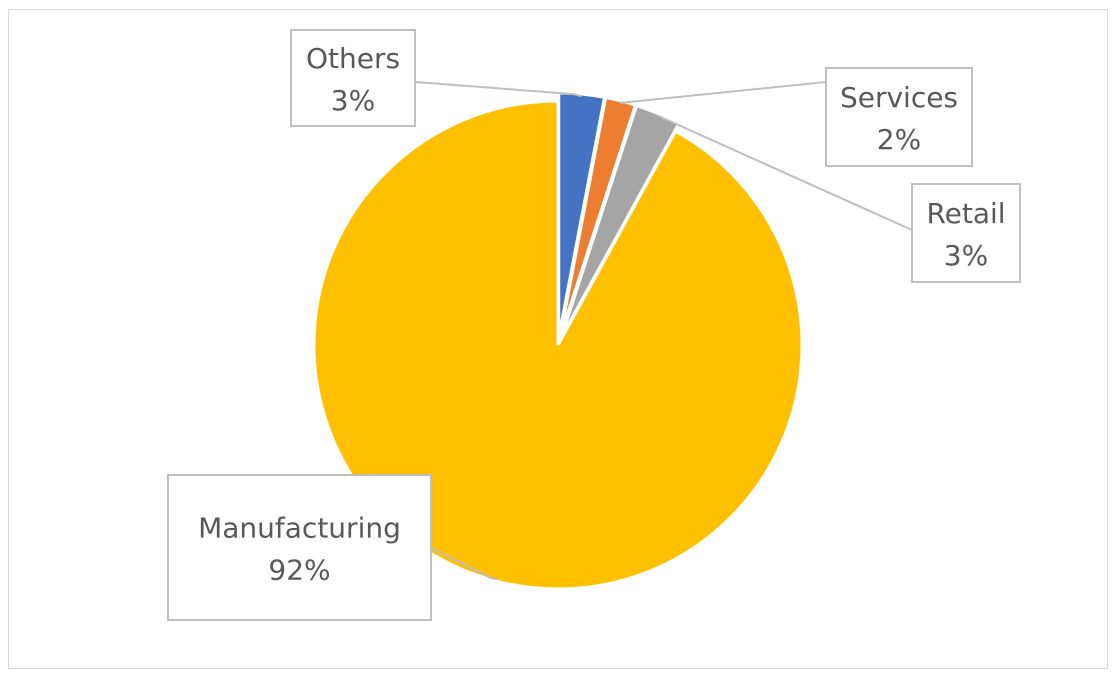 The height and width of the screenshot is (680, 1119). I want to click on data-label-value-manufacturing: 92%, so click(299, 570).